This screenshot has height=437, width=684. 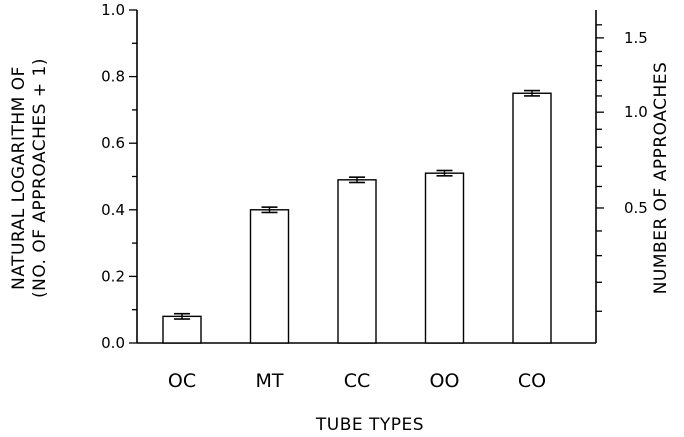 I want to click on x-axis: OC MT CC OO CO, so click(x=366, y=367).